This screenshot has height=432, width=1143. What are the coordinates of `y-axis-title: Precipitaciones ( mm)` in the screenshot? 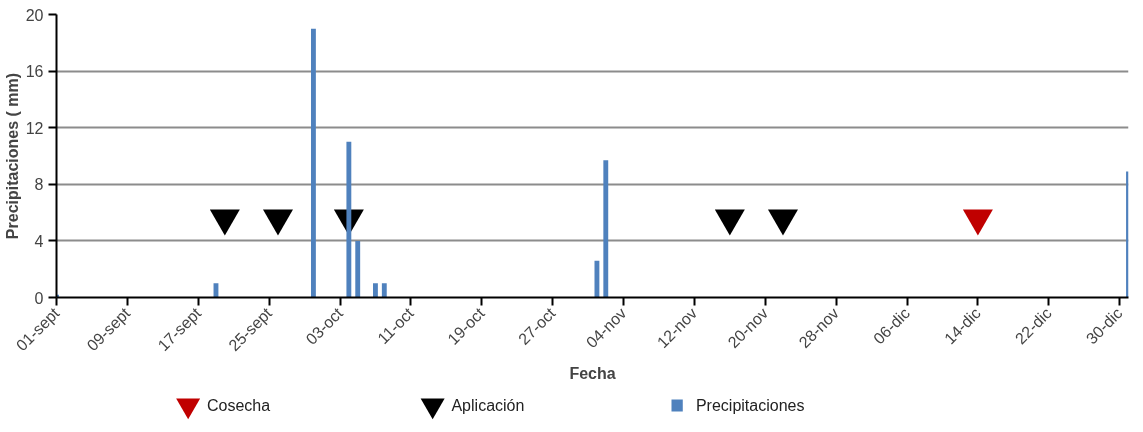 It's located at (12, 156).